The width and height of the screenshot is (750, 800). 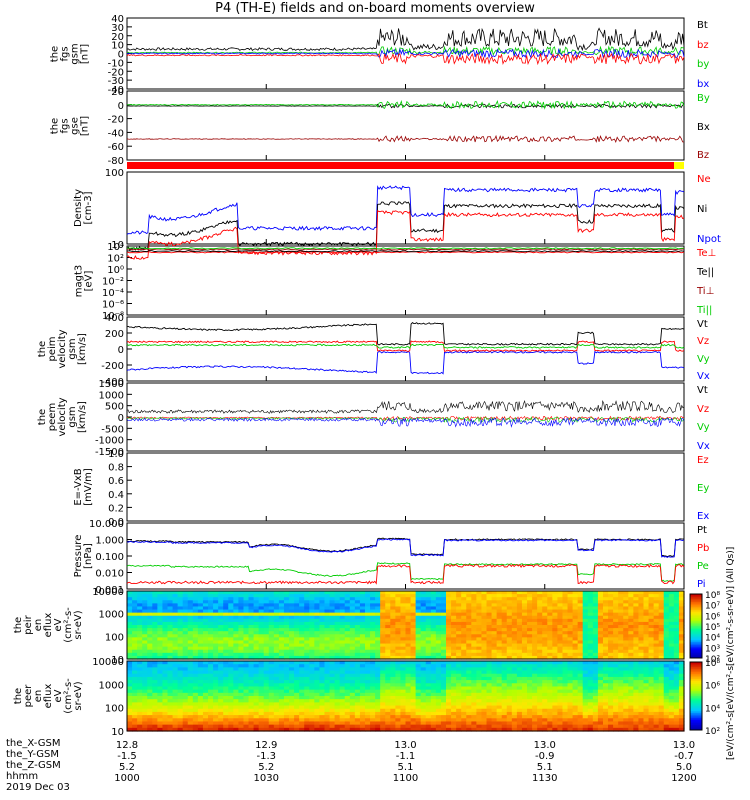 What do you see at coordinates (405, 39) in the screenshot?
I see `series-Bt` at bounding box center [405, 39].